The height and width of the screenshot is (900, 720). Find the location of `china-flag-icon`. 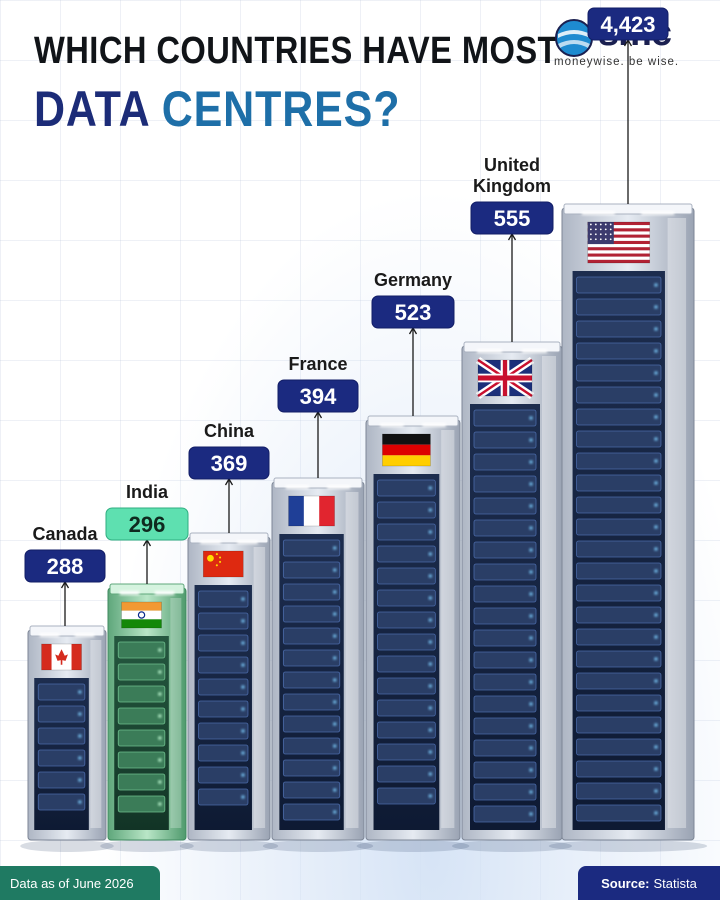

china-flag-icon is located at coordinates (223, 564).